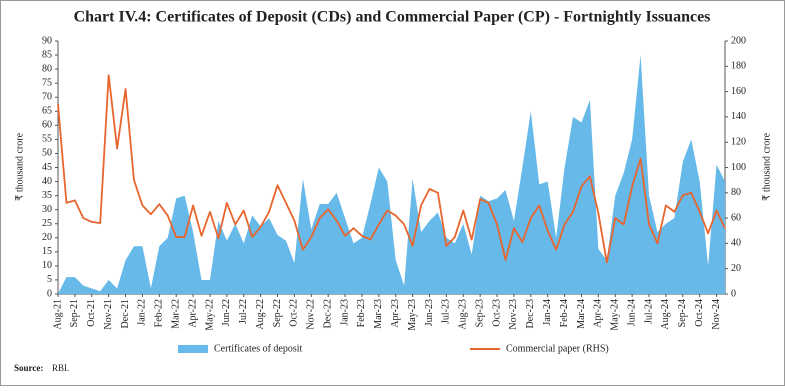 The width and height of the screenshot is (785, 391). Describe the element at coordinates (28, 368) in the screenshot. I see `source-label: Source:` at that location.